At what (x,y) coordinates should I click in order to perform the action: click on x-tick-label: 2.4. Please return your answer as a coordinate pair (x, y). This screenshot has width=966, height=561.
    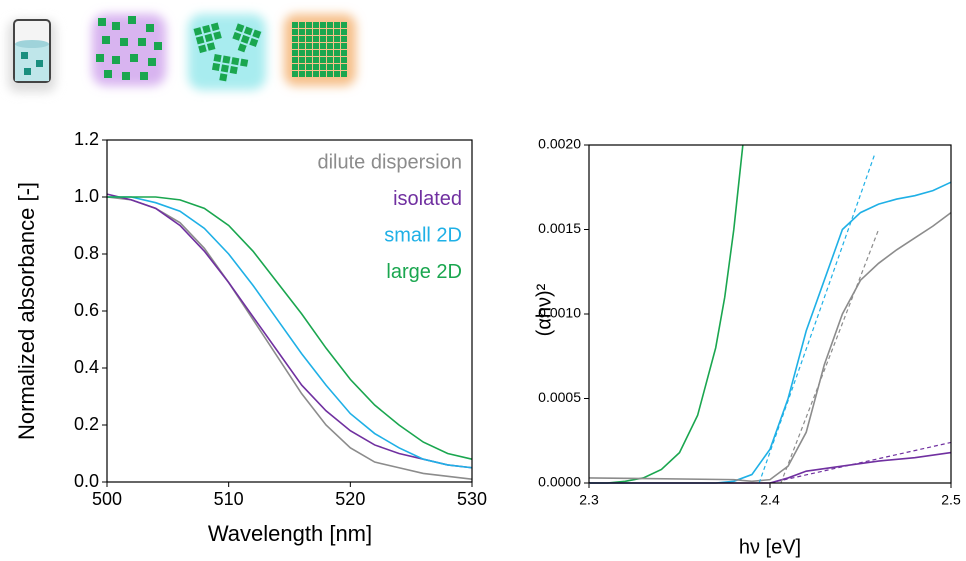
    Looking at the image, I should click on (770, 500).